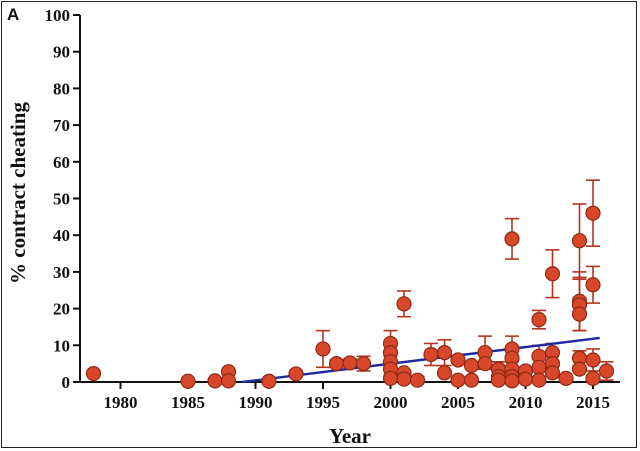  I want to click on y-tick-label: 100, so click(58, 15).